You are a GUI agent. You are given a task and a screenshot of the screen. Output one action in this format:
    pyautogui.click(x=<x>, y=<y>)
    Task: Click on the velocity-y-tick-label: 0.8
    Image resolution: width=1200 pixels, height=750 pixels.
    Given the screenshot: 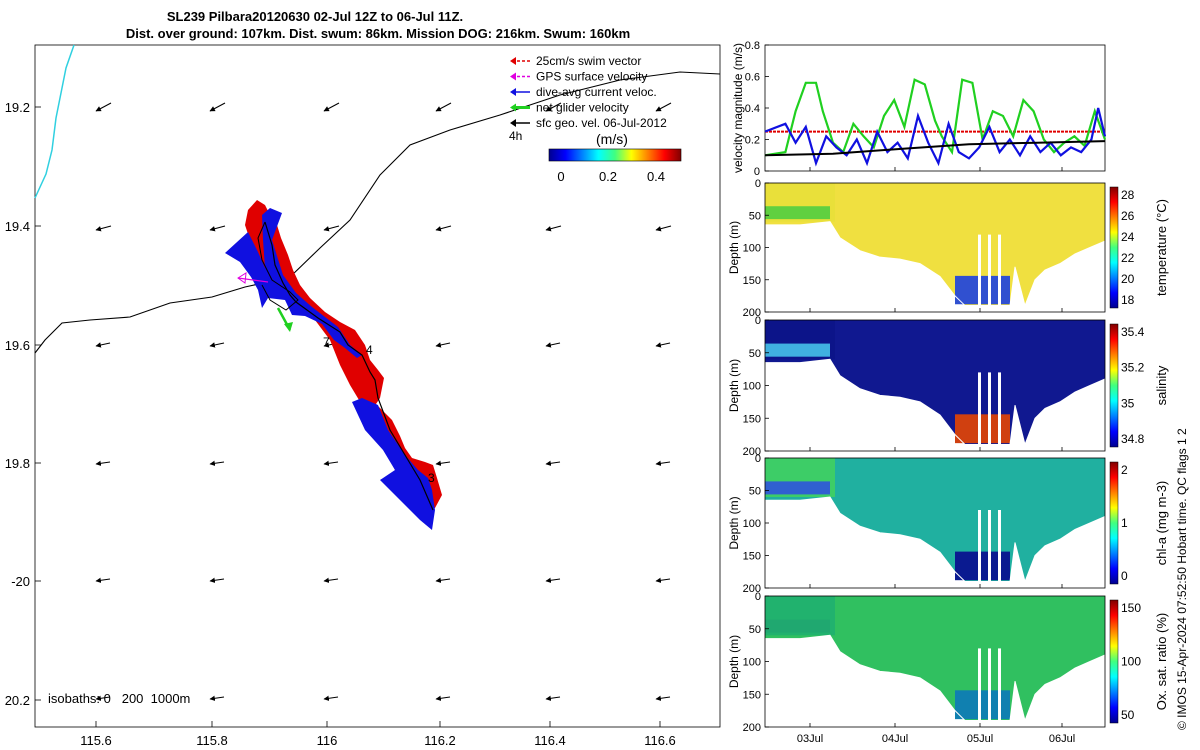 What is the action you would take?
    pyautogui.click(x=752, y=46)
    